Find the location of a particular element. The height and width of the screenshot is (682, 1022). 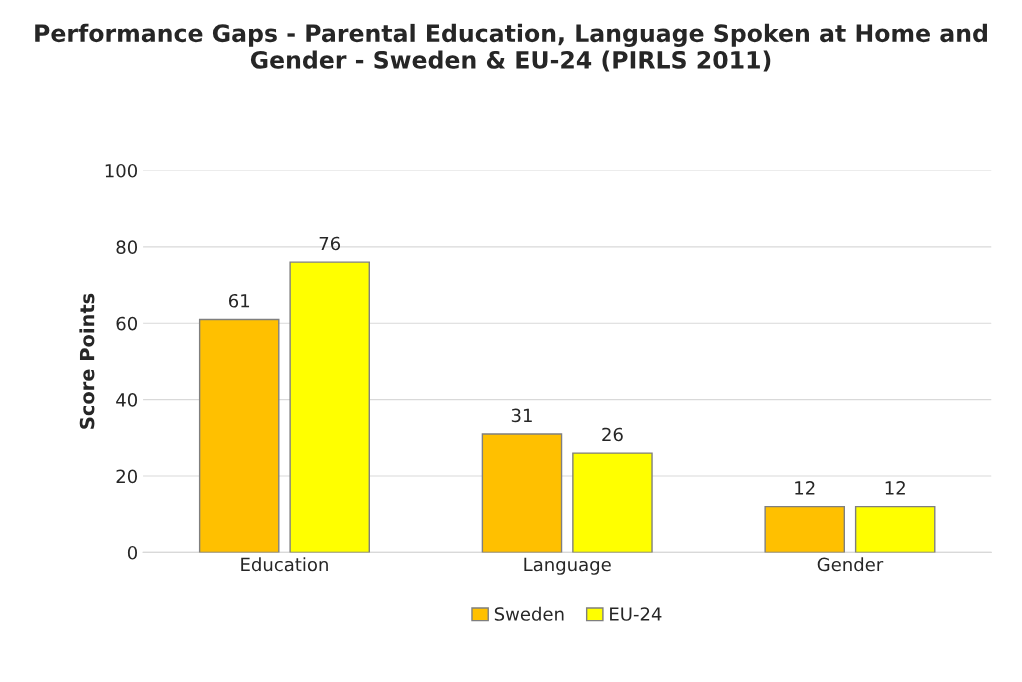

data-label: 26 is located at coordinates (612, 434).